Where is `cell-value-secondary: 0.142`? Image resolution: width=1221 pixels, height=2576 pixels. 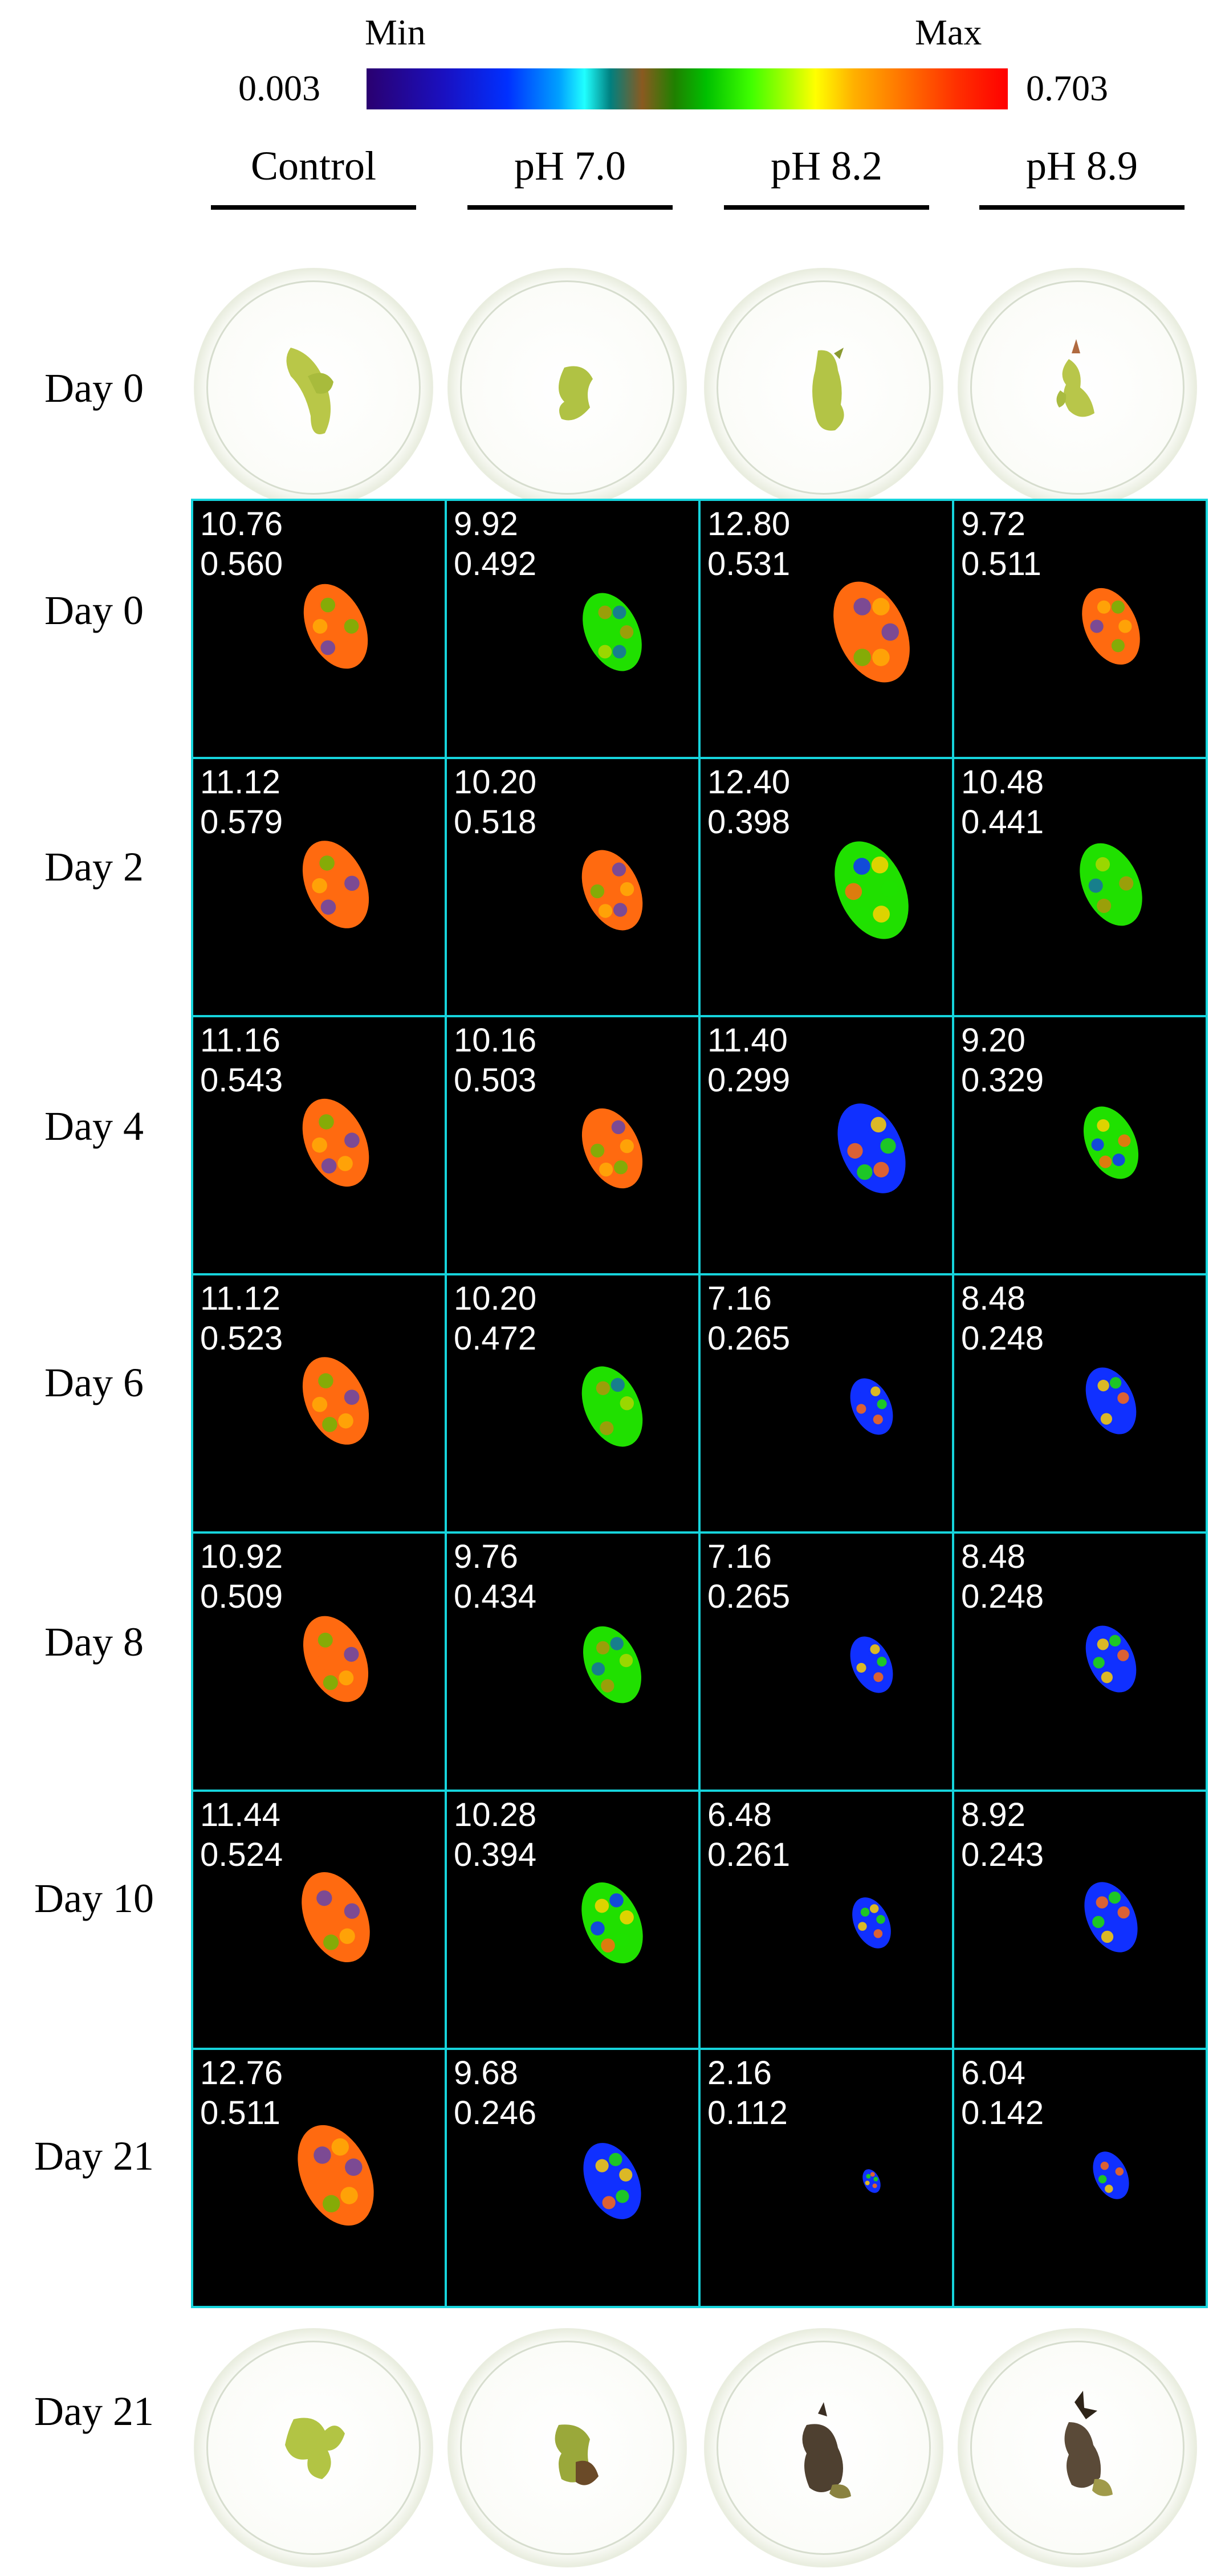 cell-value-secondary: 0.142 is located at coordinates (1002, 2112).